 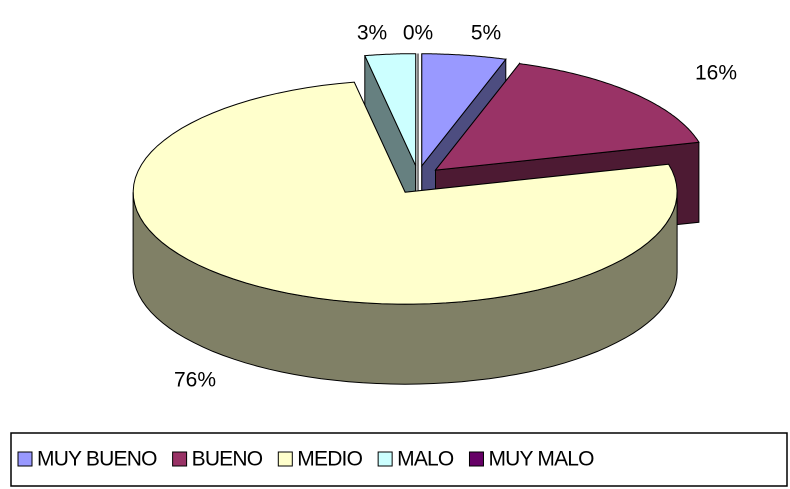 I want to click on legend-label: MALO, so click(x=425, y=459).